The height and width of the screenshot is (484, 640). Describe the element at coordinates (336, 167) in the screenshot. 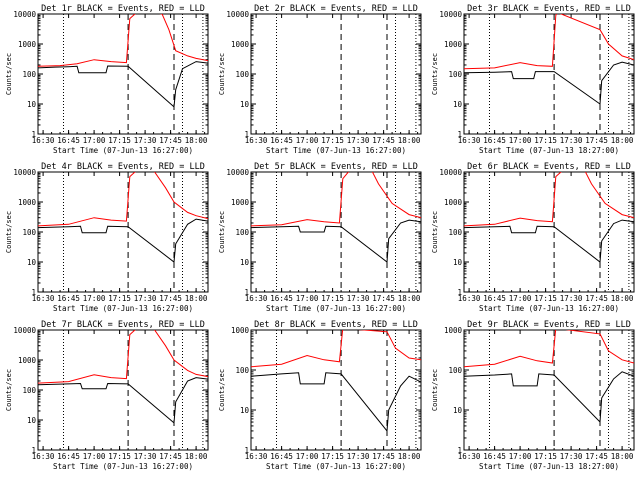

I see `panel-title: Det 5r BLACK = Events, RED = LLD` at that location.